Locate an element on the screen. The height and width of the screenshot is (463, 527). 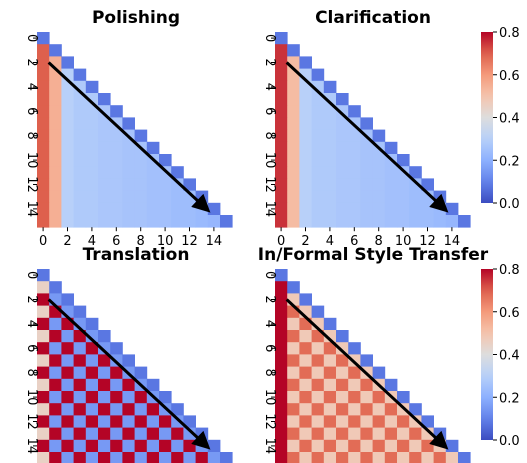
chart-title: Polishing is located at coordinates (136, 18).